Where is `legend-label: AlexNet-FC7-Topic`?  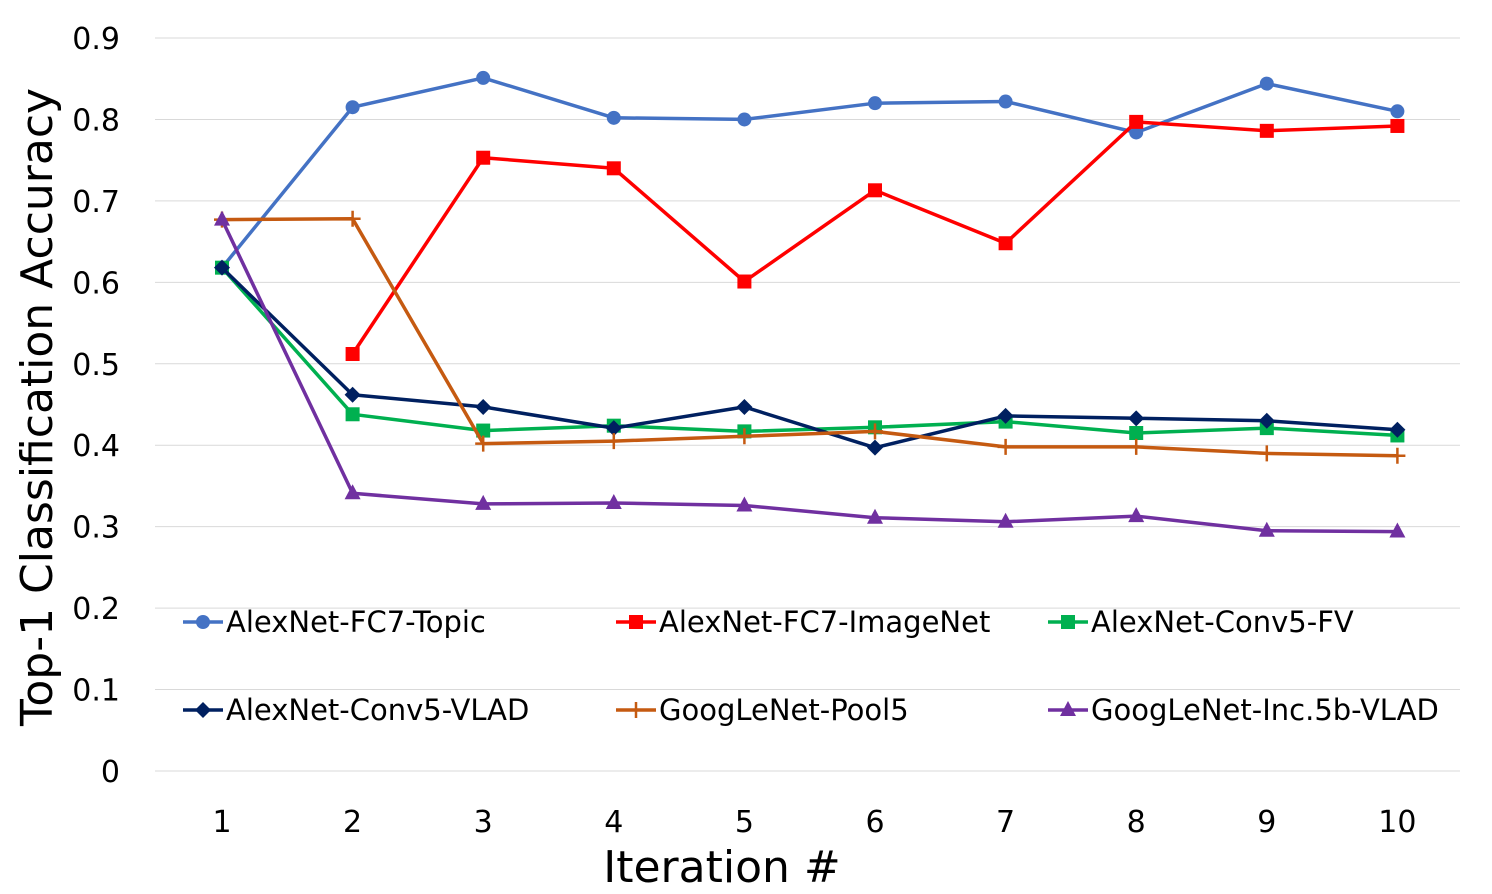
legend-label: AlexNet-FC7-Topic is located at coordinates (356, 622).